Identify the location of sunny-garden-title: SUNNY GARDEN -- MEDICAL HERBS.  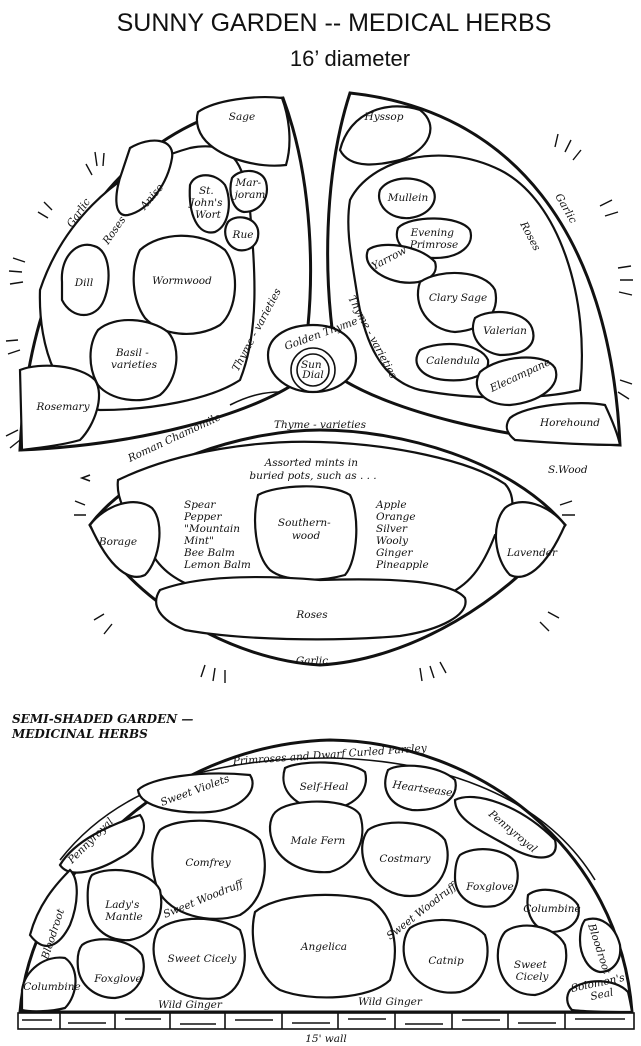
(334, 23).